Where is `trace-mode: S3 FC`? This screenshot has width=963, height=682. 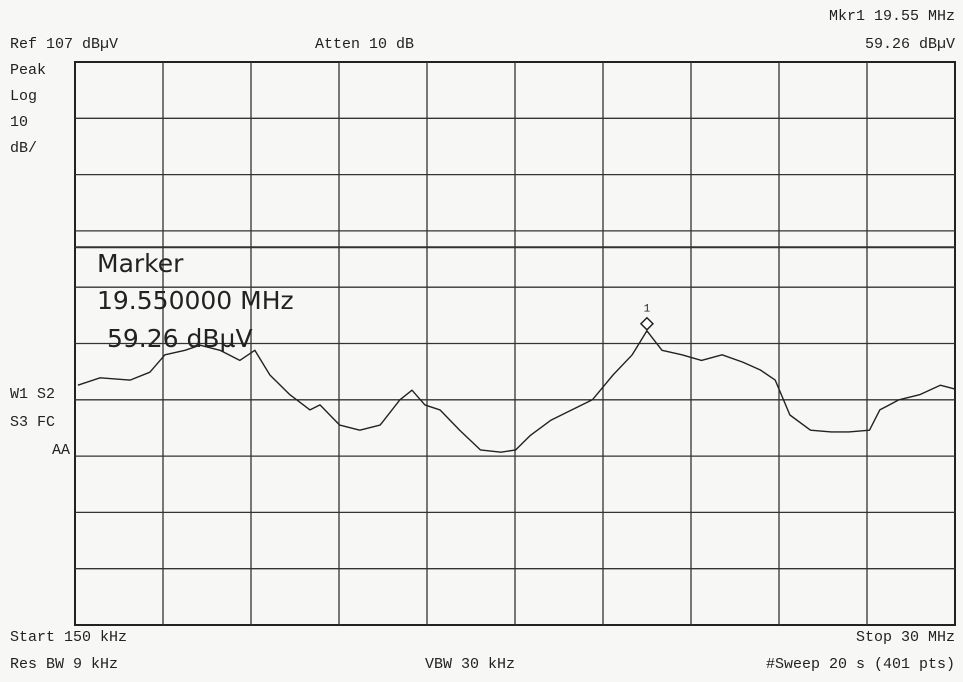 trace-mode: S3 FC is located at coordinates (32, 422).